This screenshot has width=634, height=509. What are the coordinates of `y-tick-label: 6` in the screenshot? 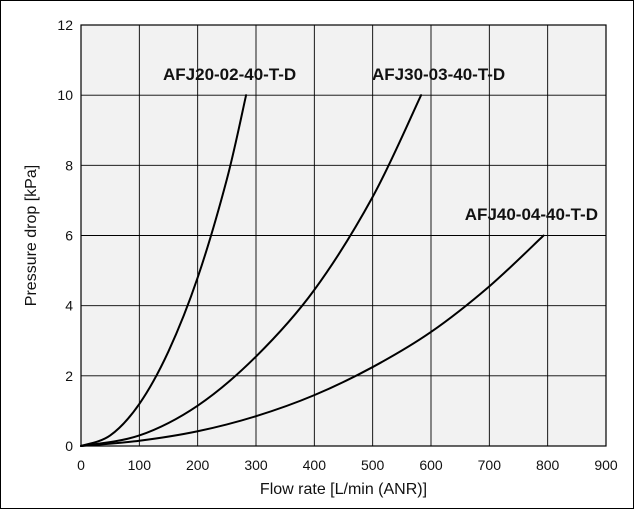 It's located at (69, 236).